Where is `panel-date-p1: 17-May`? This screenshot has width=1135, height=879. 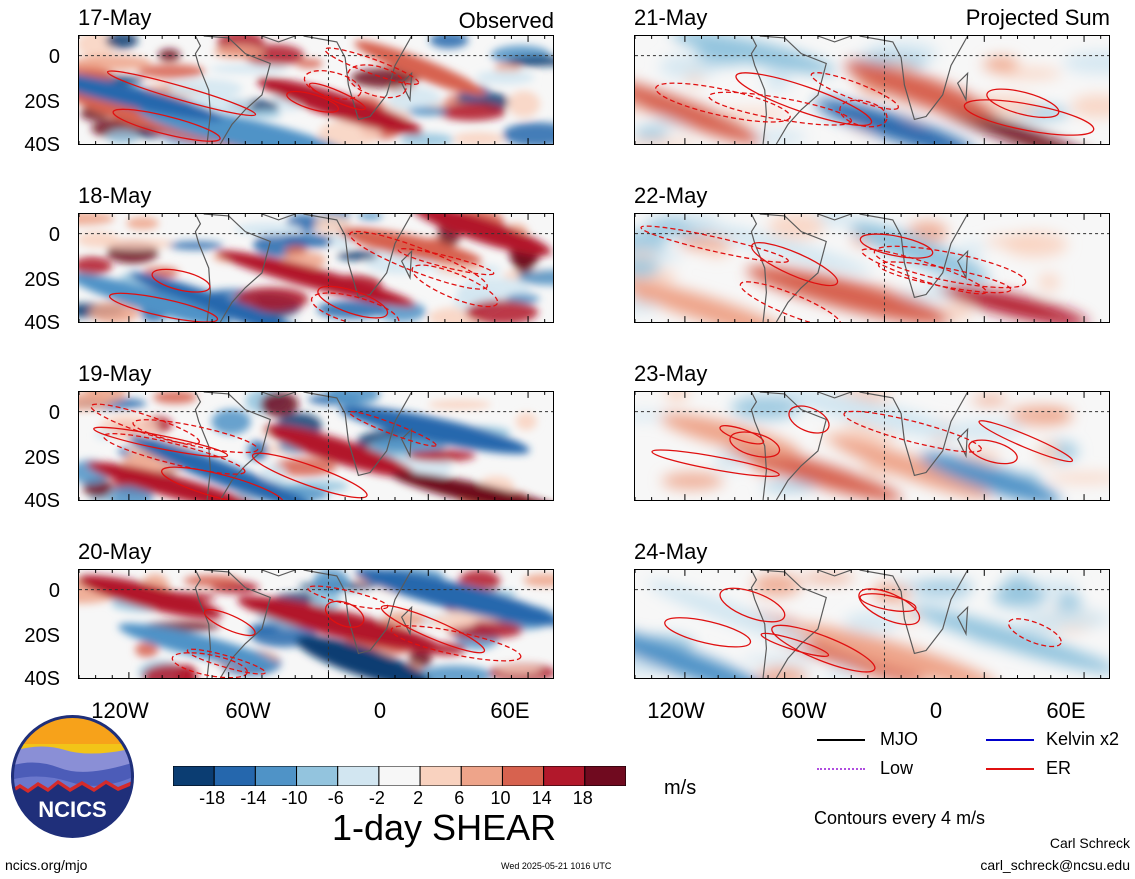
panel-date-p1: 17-May is located at coordinates (115, 17).